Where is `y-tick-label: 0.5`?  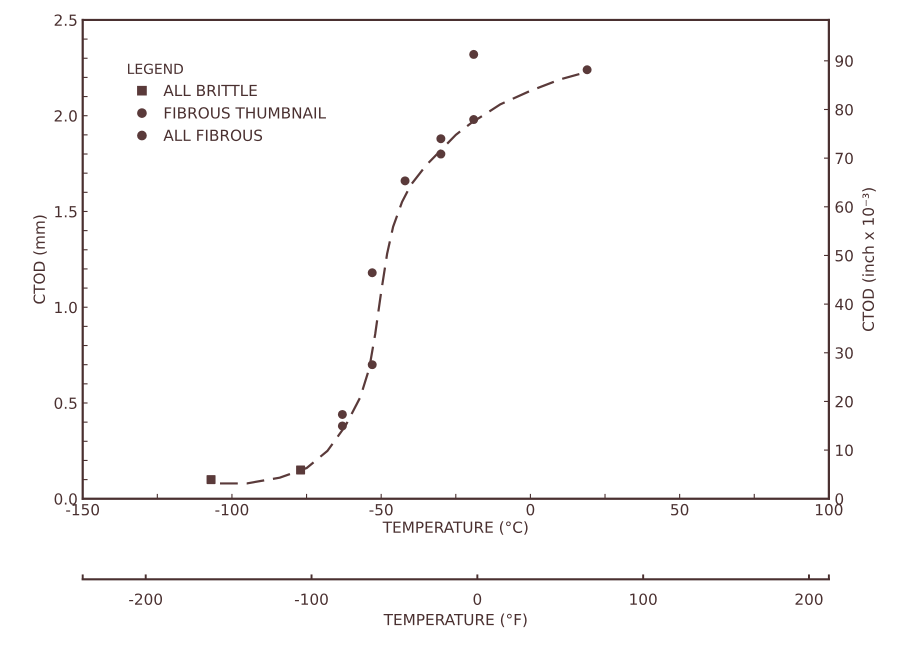 y-tick-label: 0.5 is located at coordinates (65, 403).